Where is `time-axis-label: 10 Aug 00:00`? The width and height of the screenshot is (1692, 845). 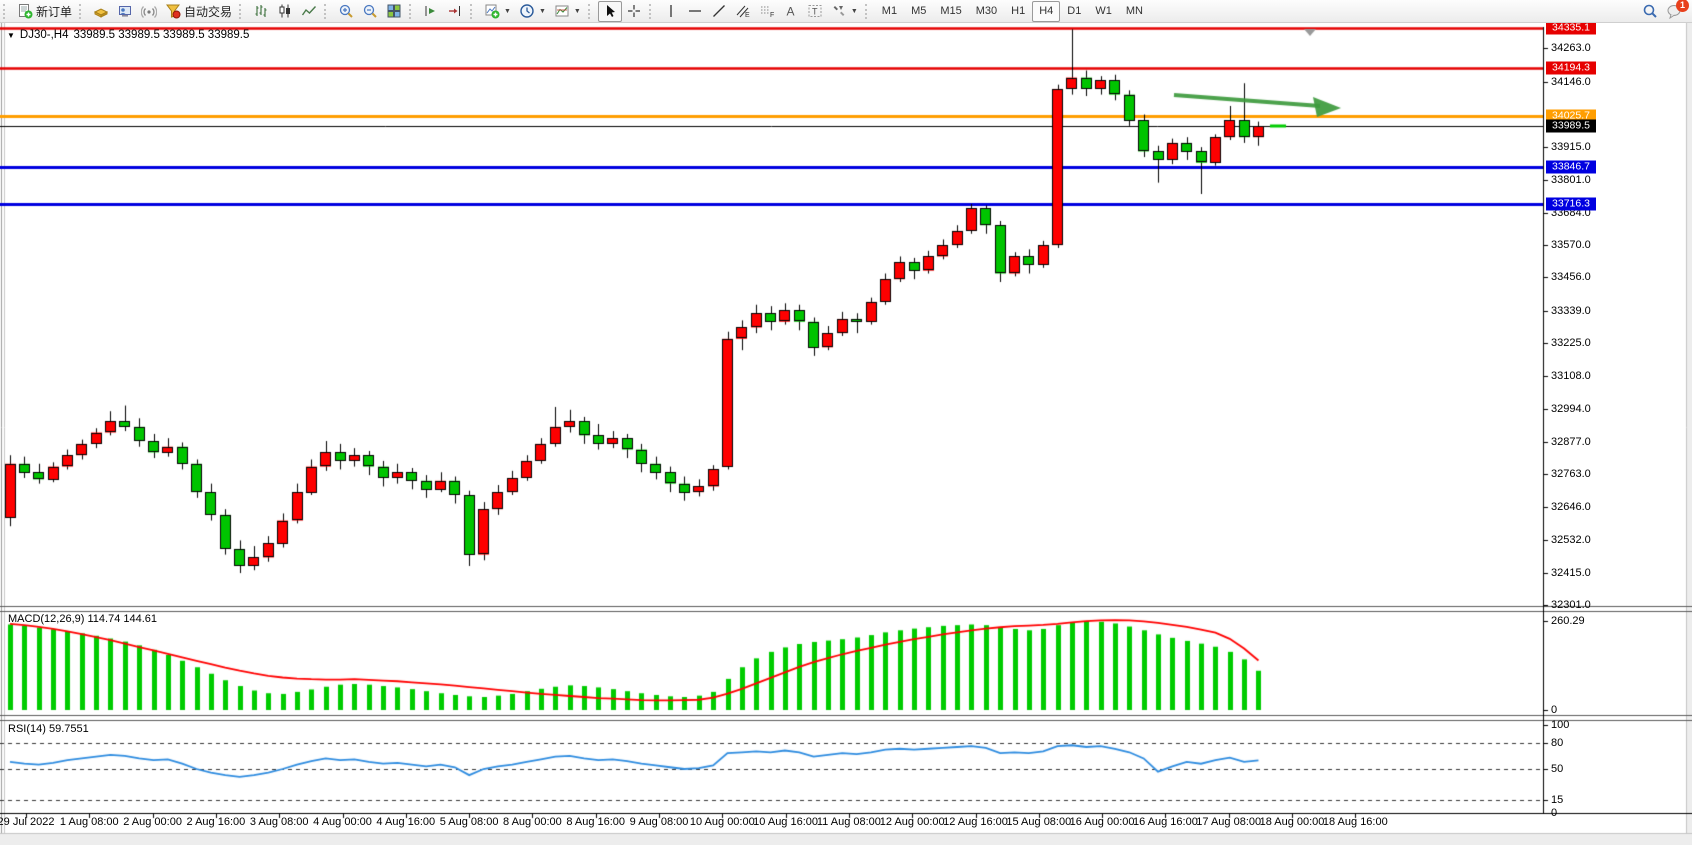 time-axis-label: 10 Aug 00:00 is located at coordinates (722, 822).